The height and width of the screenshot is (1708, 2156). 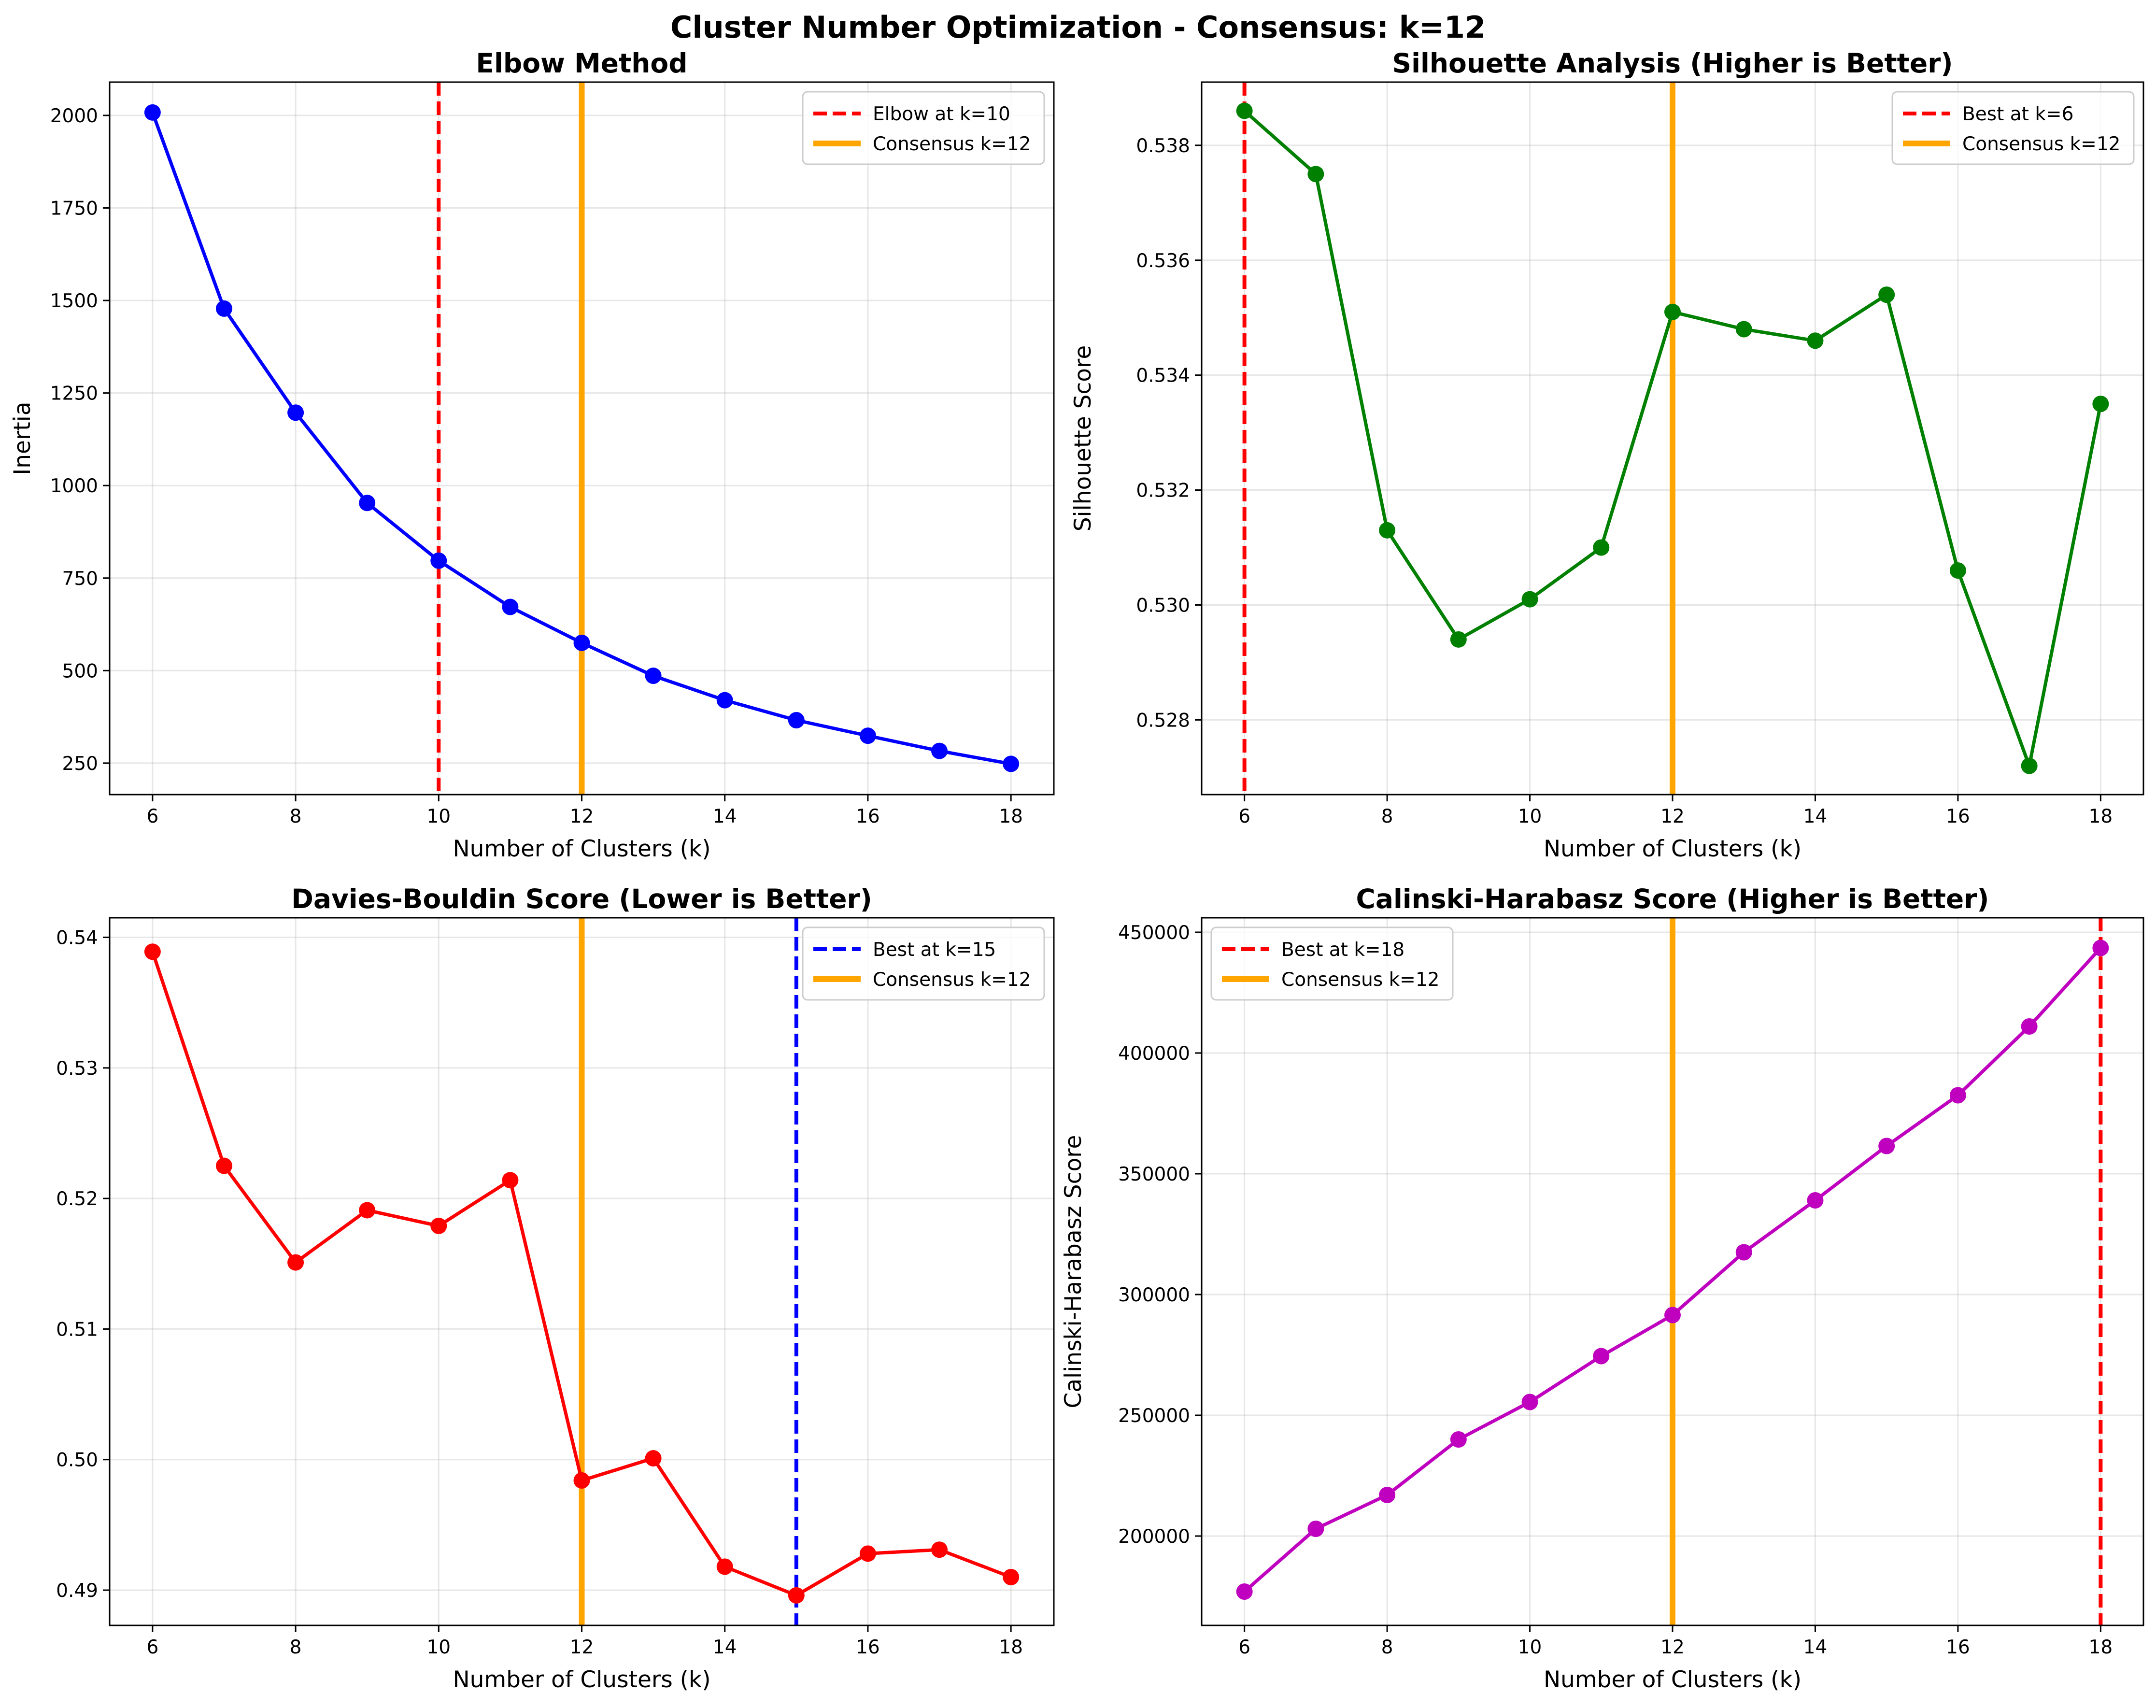 I want to click on elbow-point-k8, so click(x=295, y=412).